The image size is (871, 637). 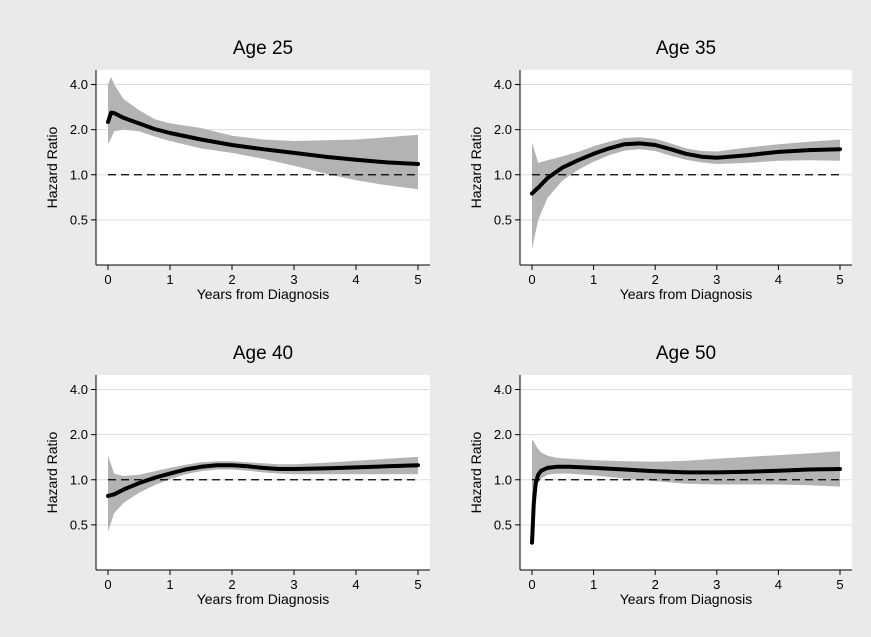 What do you see at coordinates (263, 48) in the screenshot?
I see `panel-title: Age 25` at bounding box center [263, 48].